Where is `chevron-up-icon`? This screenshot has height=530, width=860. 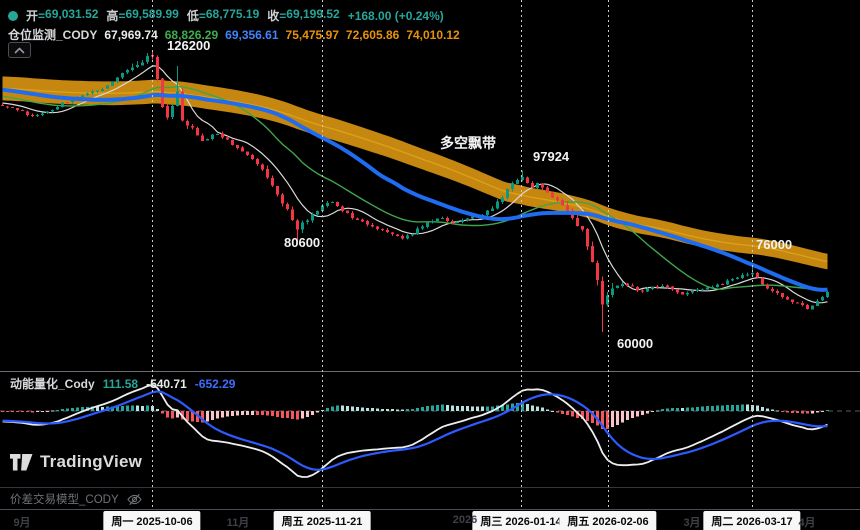 chevron-up-icon is located at coordinates (19, 50).